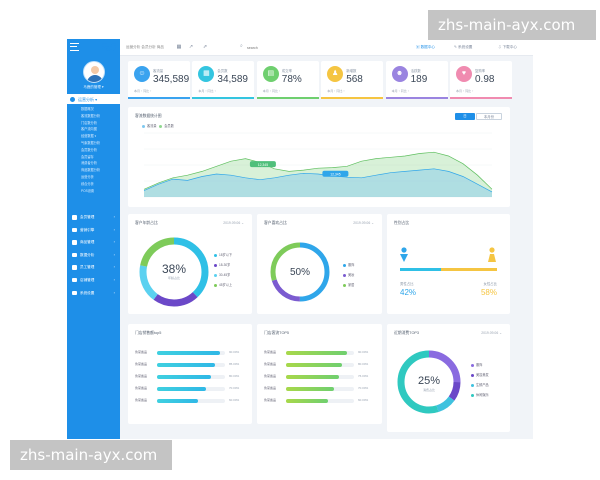  I want to click on stat-card: ☺ 客流量 345,589 本月 ↑ 同比 ↑, so click(159, 80).